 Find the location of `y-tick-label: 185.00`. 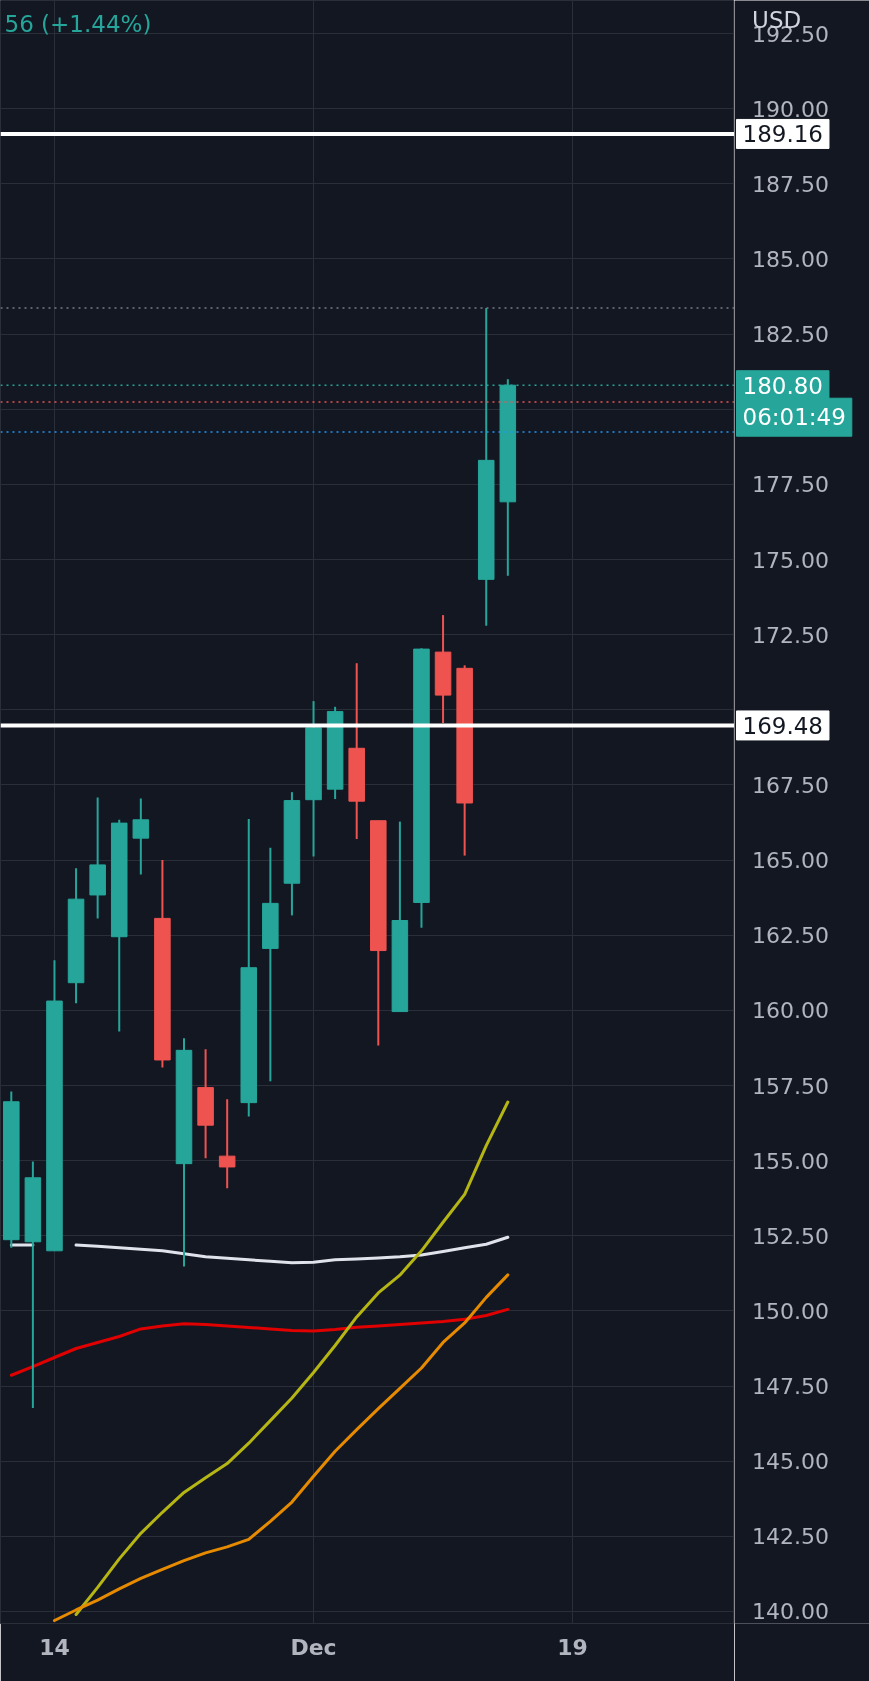

y-tick-label: 185.00 is located at coordinates (791, 259).